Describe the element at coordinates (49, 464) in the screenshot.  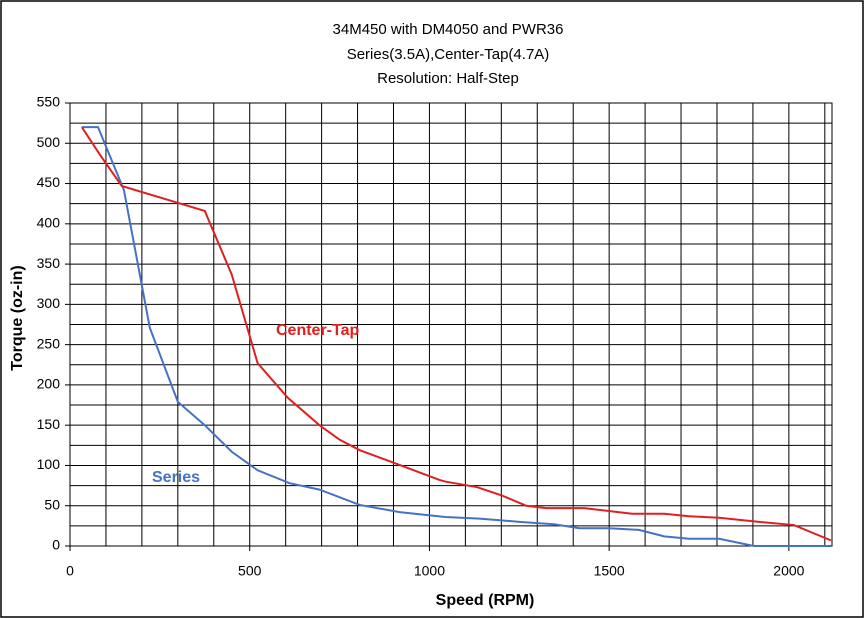
I see `y-tick-label: 100` at that location.